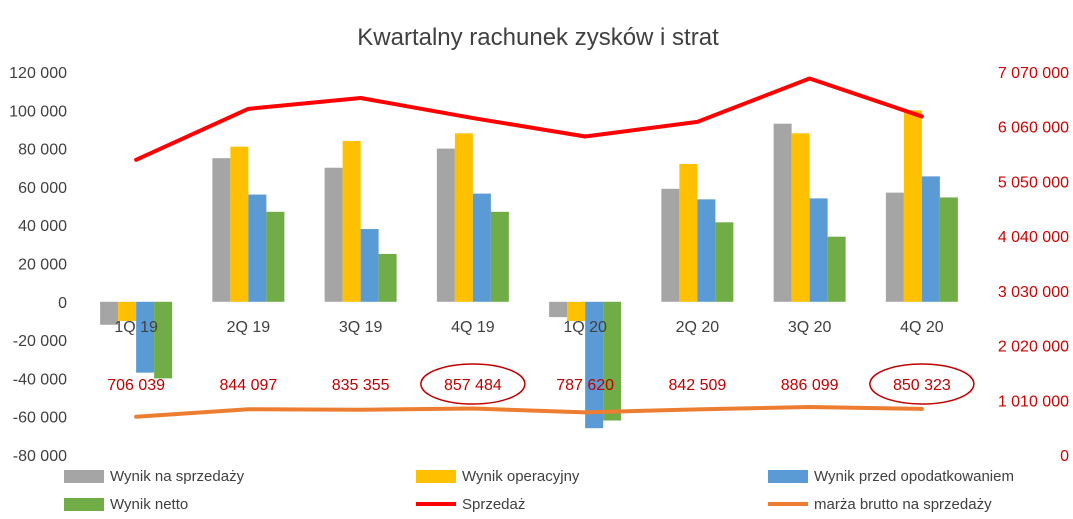 The width and height of the screenshot is (1073, 519). Describe the element at coordinates (585, 327) in the screenshot. I see `category-label: 1Q 20` at that location.